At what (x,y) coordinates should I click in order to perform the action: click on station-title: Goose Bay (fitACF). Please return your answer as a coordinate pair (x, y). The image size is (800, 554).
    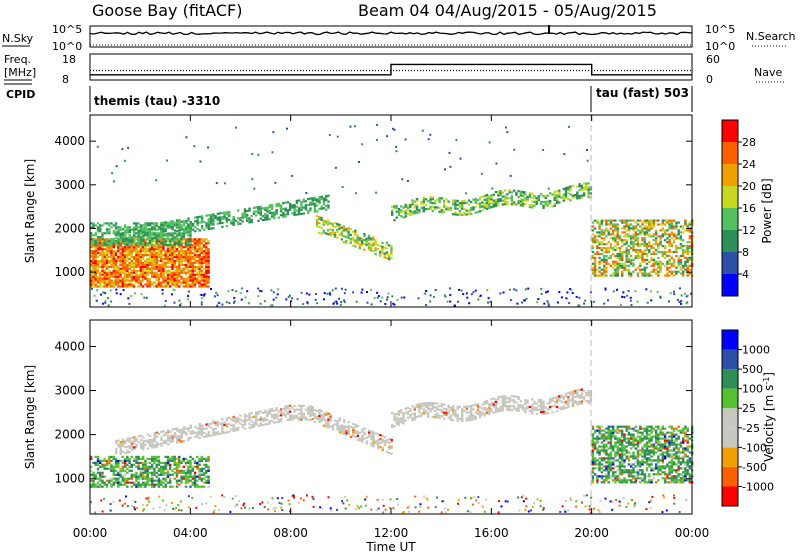
    Looking at the image, I should click on (167, 10).